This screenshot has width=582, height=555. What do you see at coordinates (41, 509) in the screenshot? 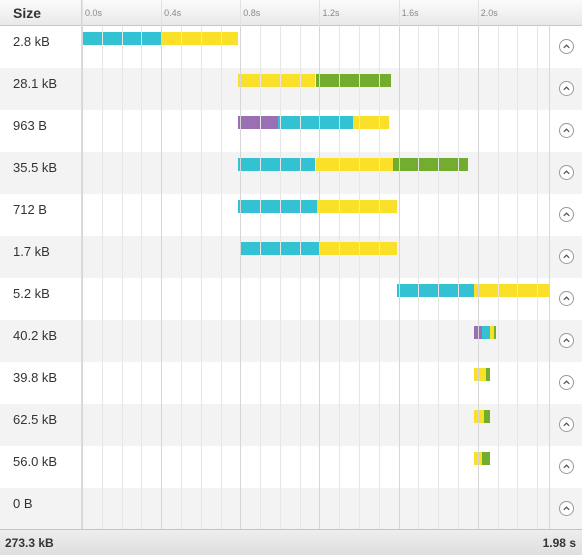
I see `size-cell: 0 B` at bounding box center [41, 509].